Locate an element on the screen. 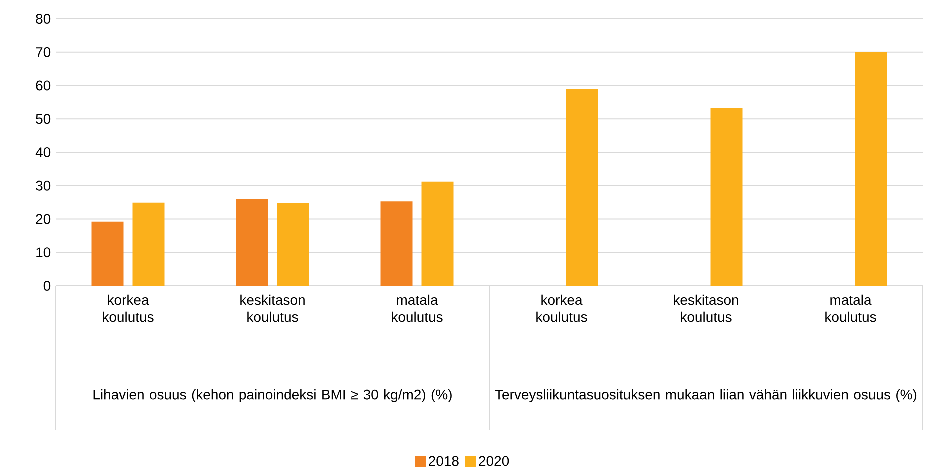 The height and width of the screenshot is (475, 925). y-tick-label: 20 is located at coordinates (43, 219).